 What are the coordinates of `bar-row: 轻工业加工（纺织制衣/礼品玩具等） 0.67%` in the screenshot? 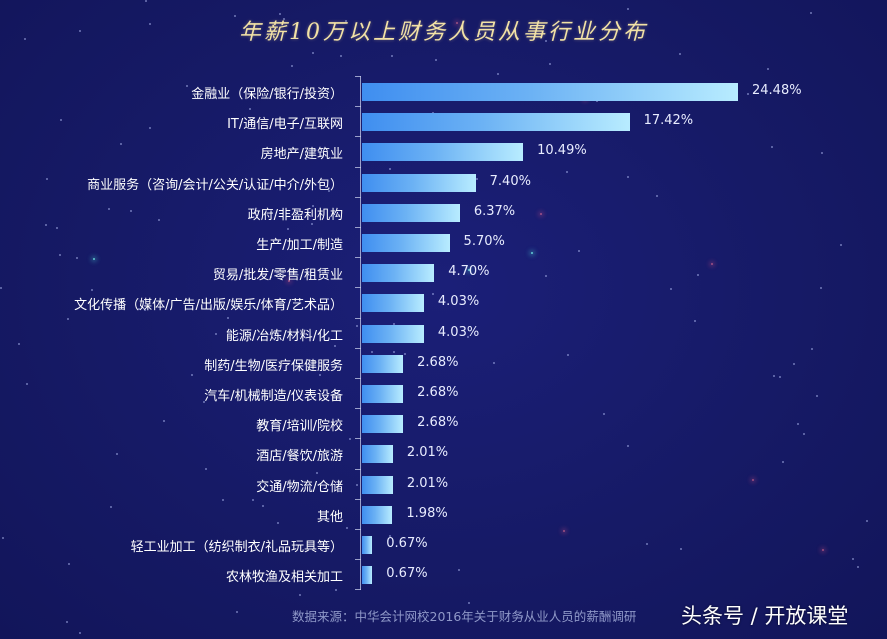 It's located at (443, 545).